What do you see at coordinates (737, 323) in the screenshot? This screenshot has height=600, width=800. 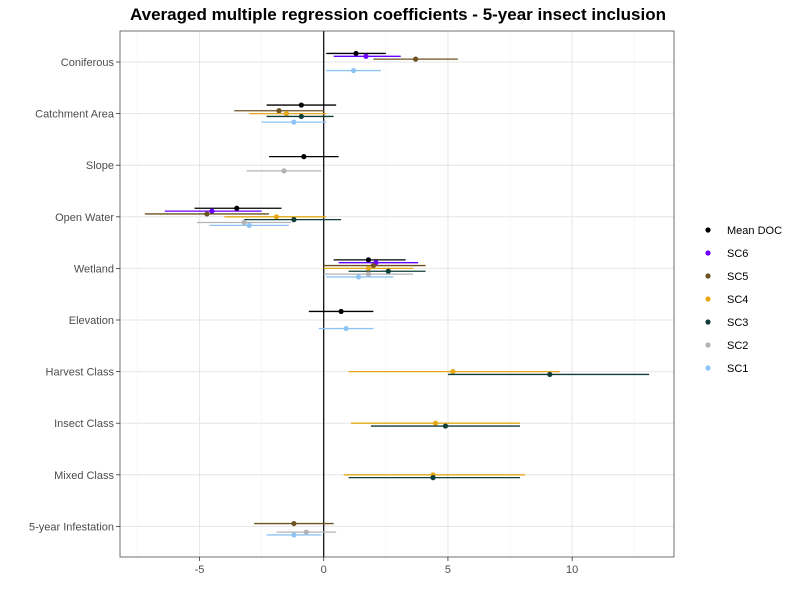 I see `legend-label: SC3` at bounding box center [737, 323].